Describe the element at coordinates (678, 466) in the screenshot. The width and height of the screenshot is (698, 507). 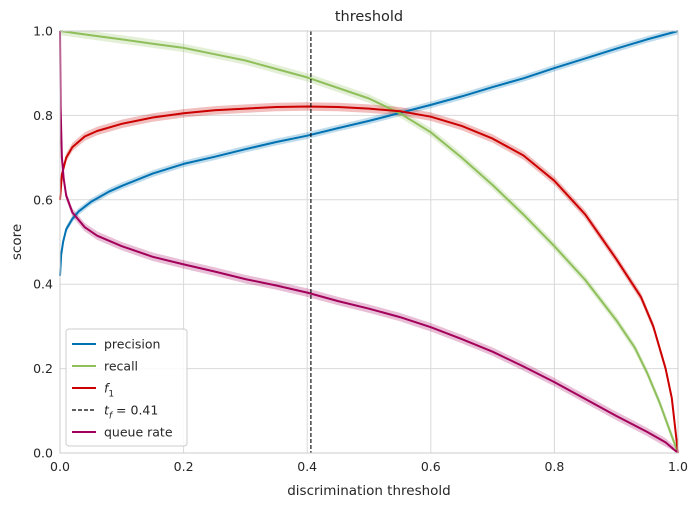
I see `x-tick-label: 1.0` at that location.